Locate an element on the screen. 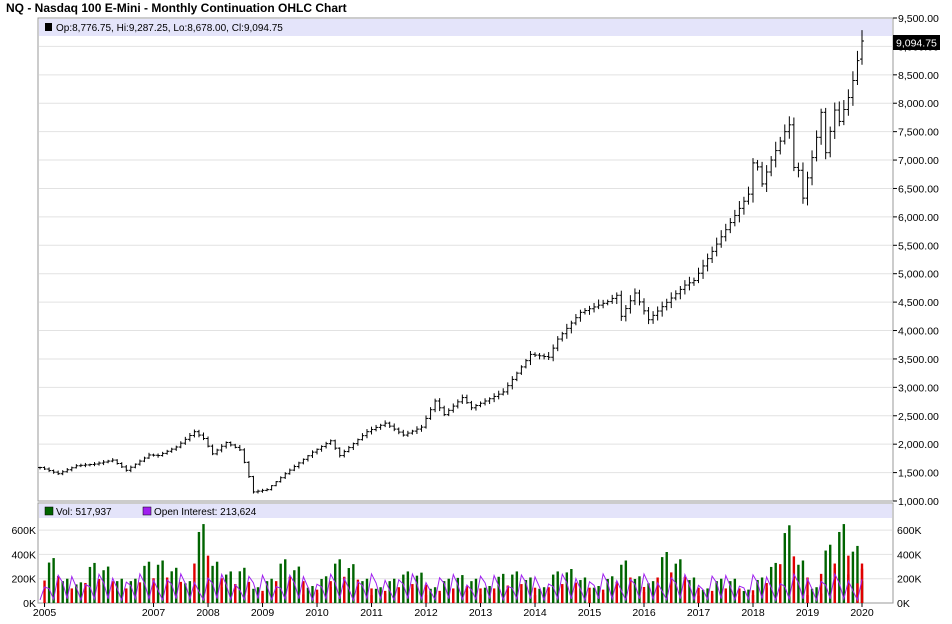 The width and height of the screenshot is (952, 624). time-tick-label: 2015 is located at coordinates (590, 613).